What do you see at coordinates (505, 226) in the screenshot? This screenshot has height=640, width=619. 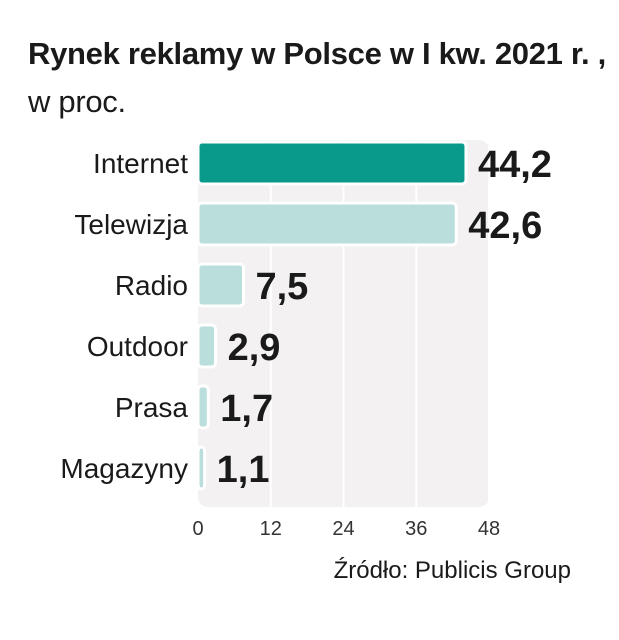 I see `value-label: 42,6` at bounding box center [505, 226].